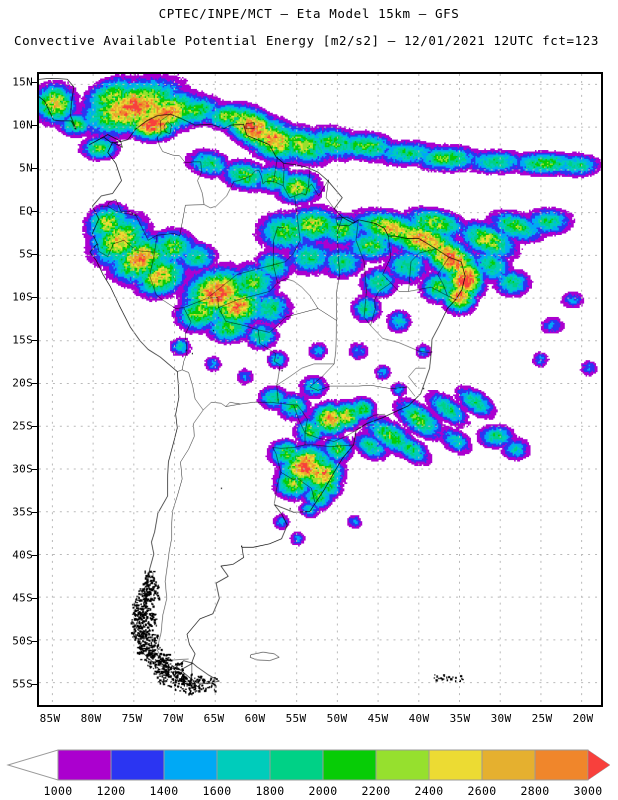 The height and width of the screenshot is (800, 618). I want to click on y-tick-label: 10S, so click(22, 297).